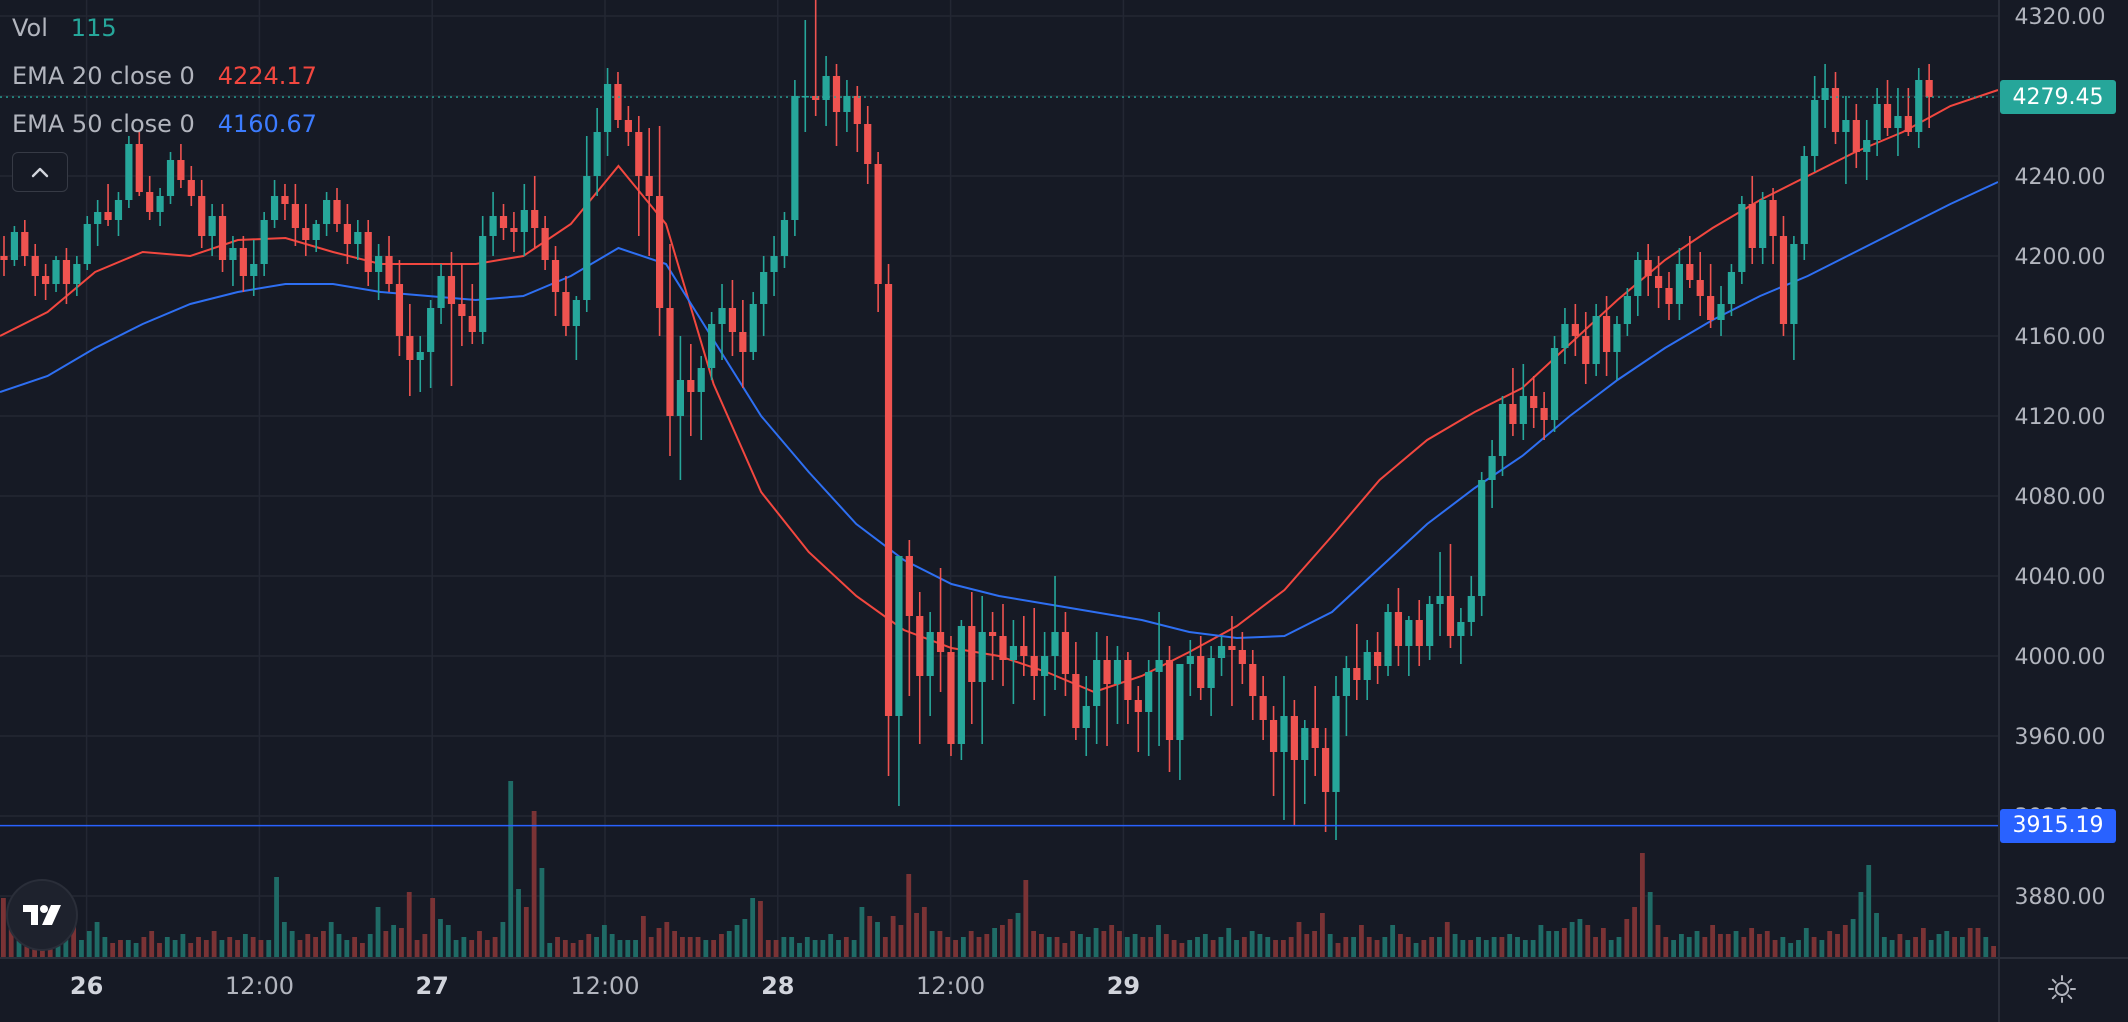  What do you see at coordinates (40, 172) in the screenshot?
I see `collapse-legend-button` at bounding box center [40, 172].